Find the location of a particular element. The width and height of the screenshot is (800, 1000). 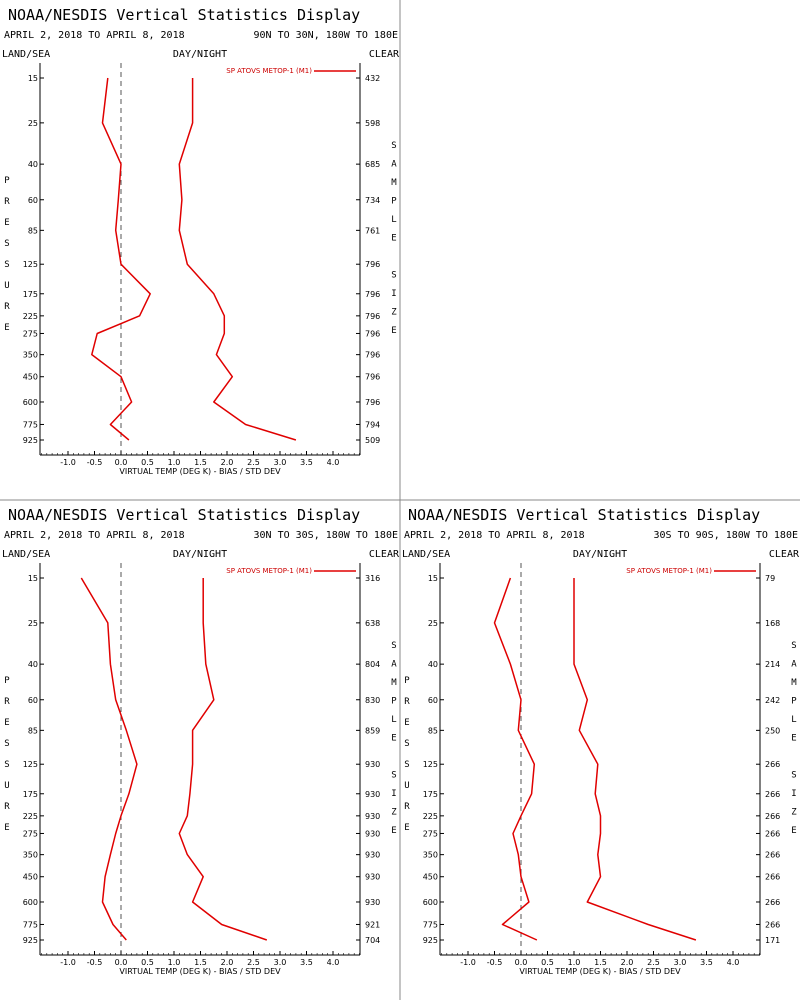

sample-size-label-south: 250 is located at coordinates (772, 730).